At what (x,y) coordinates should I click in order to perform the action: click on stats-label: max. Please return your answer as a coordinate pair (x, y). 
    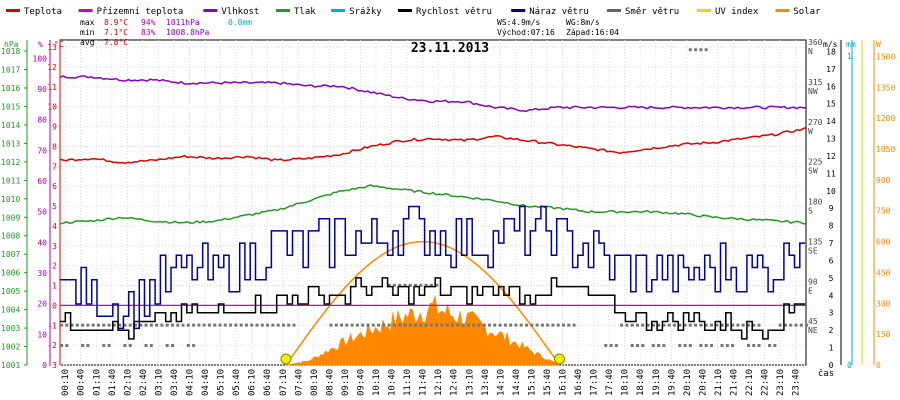
    Looking at the image, I should click on (87, 22).